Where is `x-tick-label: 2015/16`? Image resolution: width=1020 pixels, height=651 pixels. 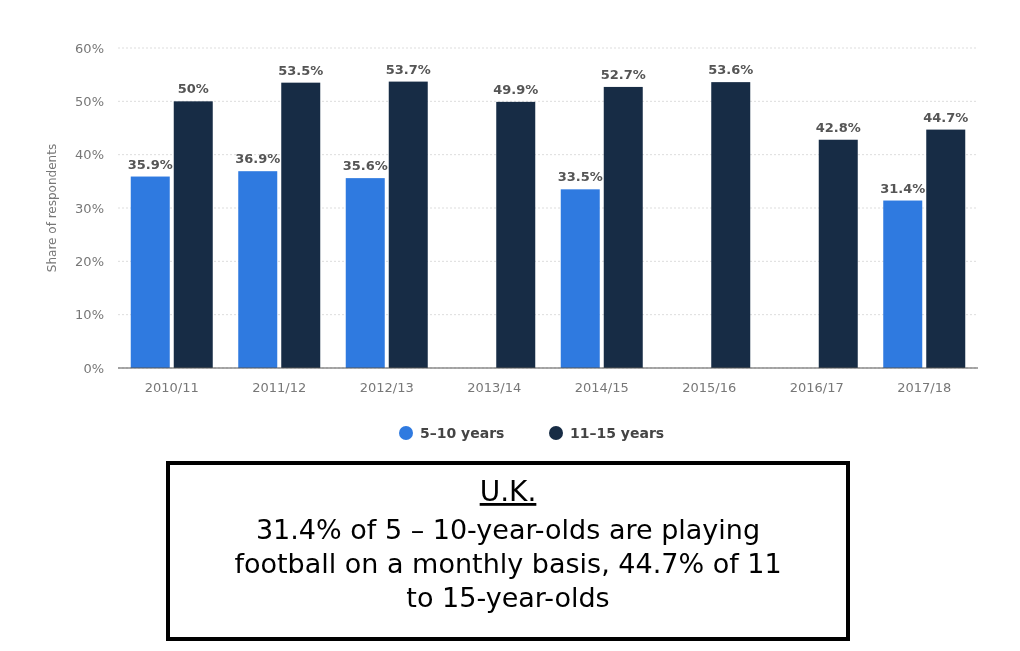 x-tick-label: 2015/16 is located at coordinates (709, 387).